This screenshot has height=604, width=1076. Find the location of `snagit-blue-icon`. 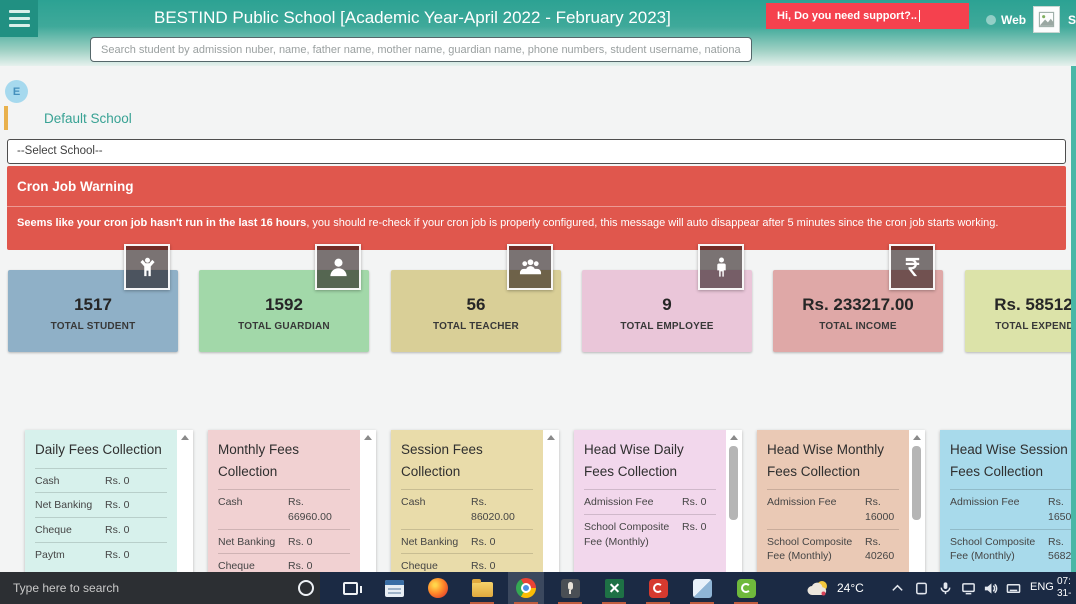

snagit-blue-icon is located at coordinates (702, 588).